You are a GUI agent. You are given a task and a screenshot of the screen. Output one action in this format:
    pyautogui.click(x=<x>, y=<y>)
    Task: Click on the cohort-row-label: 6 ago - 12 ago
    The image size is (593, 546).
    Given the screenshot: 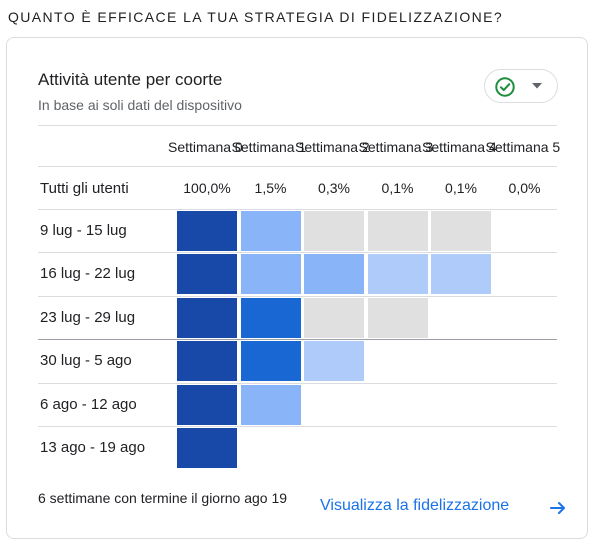 What is the action you would take?
    pyautogui.click(x=88, y=404)
    